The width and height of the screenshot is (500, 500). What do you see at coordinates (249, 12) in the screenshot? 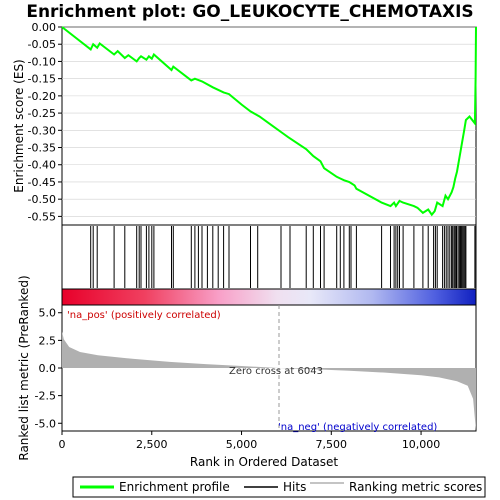
I see `chart-title: Enrichment plot: GO_LEUKOCYTE_CHEMOTAXIS` at bounding box center [249, 12].